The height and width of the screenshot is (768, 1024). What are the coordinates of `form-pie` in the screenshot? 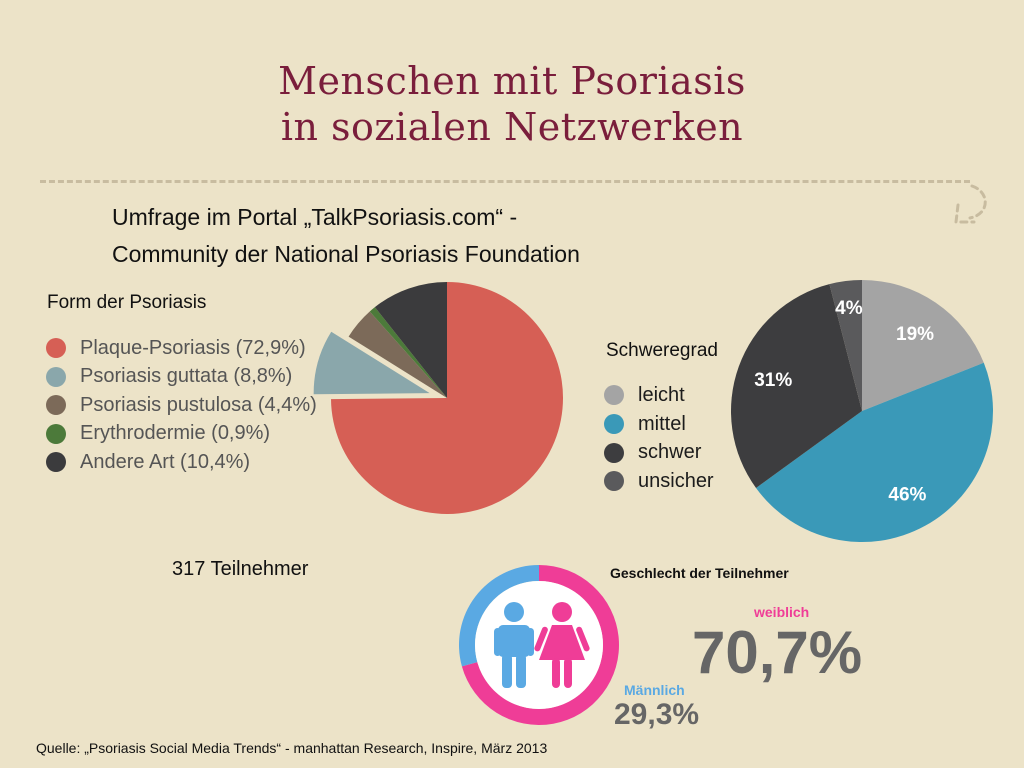 It's located at (438, 398).